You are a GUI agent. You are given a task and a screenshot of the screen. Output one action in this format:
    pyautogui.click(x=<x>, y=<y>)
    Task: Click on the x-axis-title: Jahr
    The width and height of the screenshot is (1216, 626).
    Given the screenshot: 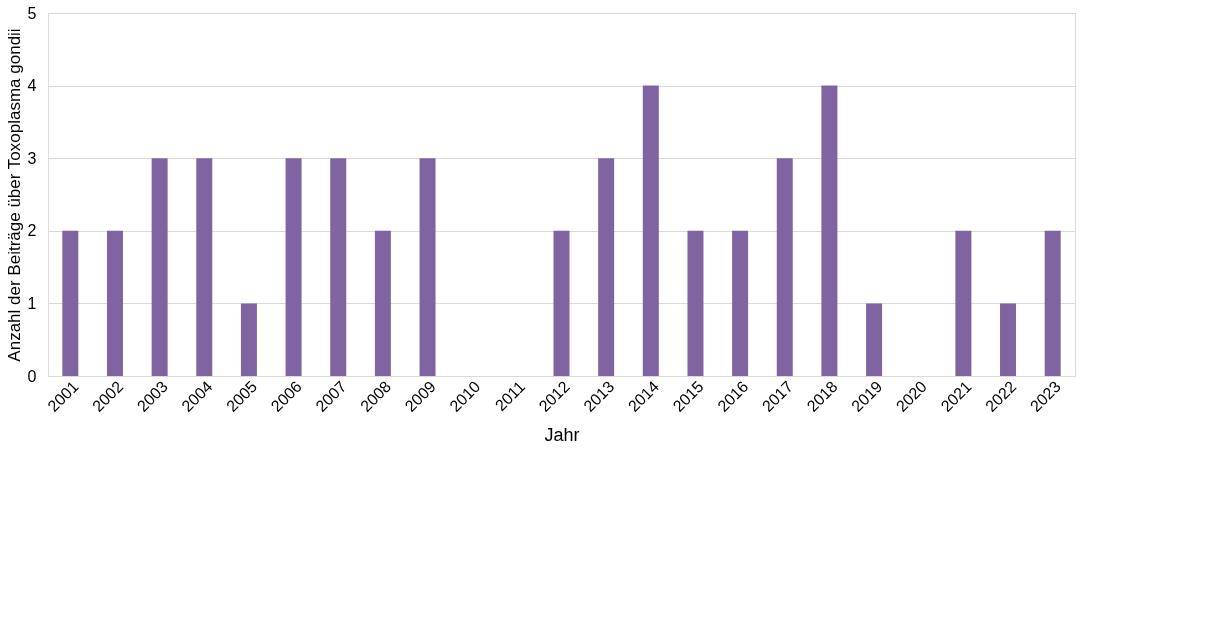 What is the action you would take?
    pyautogui.click(x=562, y=434)
    